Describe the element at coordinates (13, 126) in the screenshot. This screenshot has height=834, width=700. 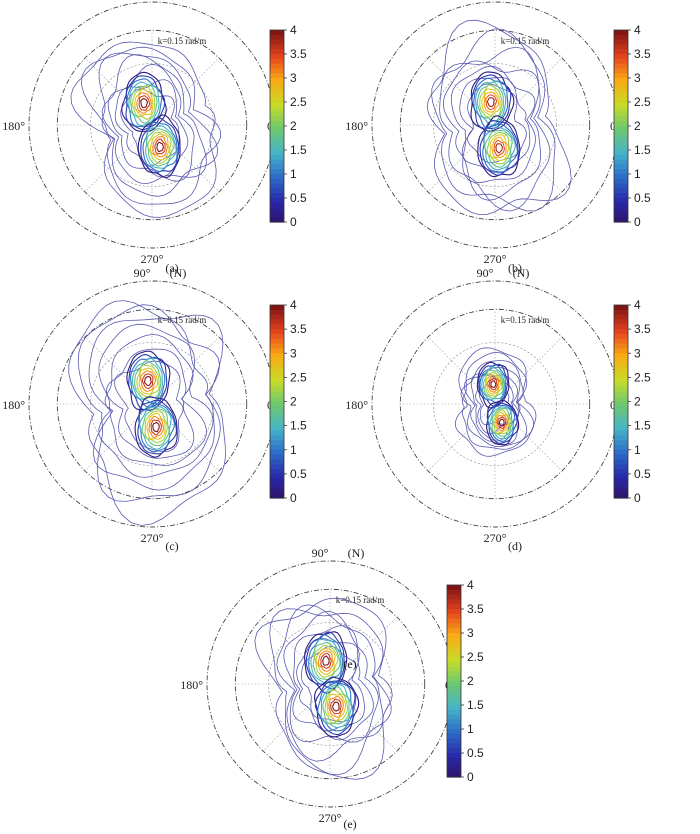
I see `label-180: 180°` at that location.